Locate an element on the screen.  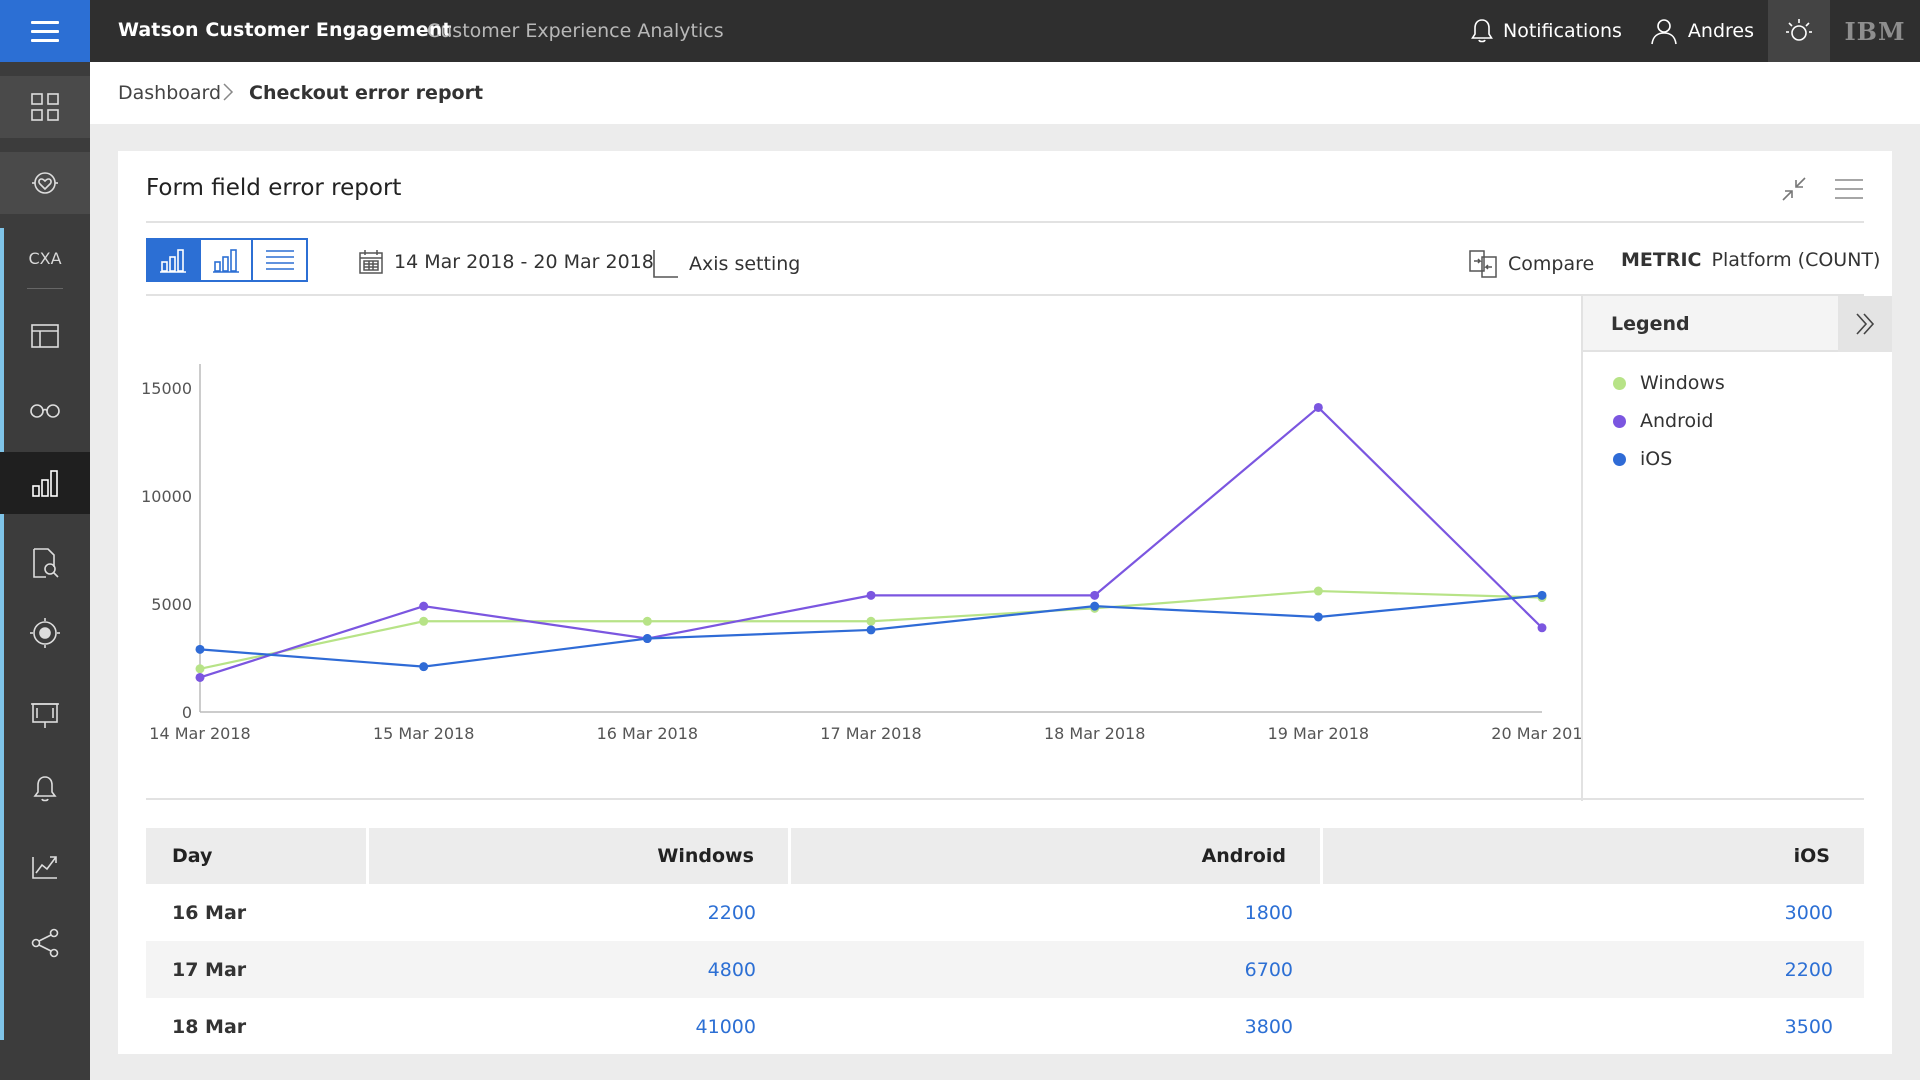
hamburger-icon is located at coordinates (45, 31).